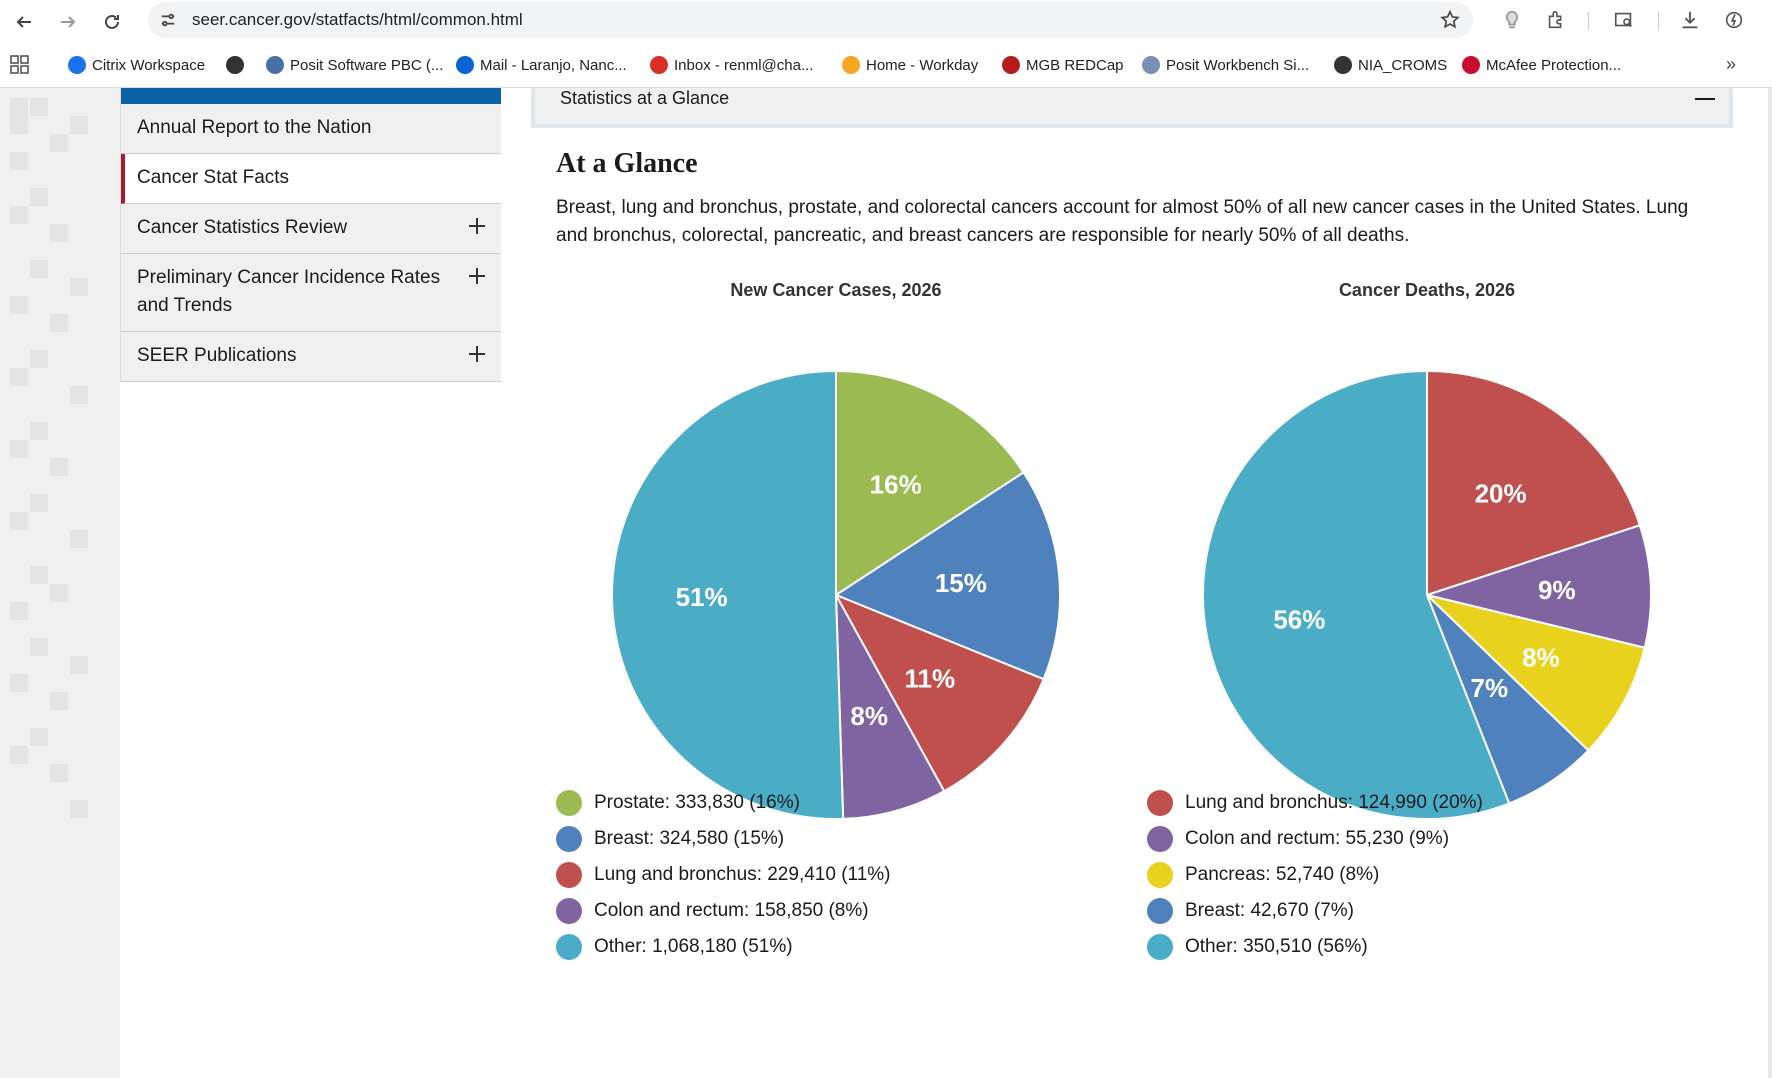 The image size is (1772, 1078). I want to click on chart-title: Cancer Deaths, 2026, so click(1427, 290).